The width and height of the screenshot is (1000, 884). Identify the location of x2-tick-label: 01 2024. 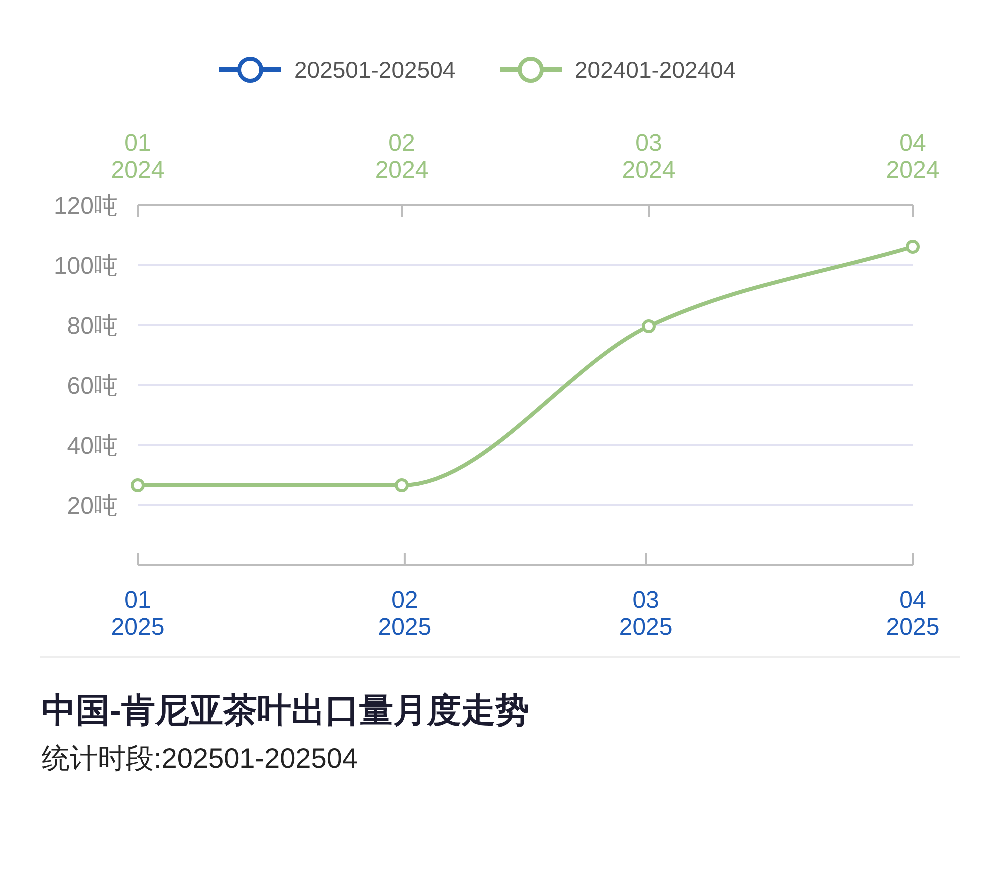
(138, 157).